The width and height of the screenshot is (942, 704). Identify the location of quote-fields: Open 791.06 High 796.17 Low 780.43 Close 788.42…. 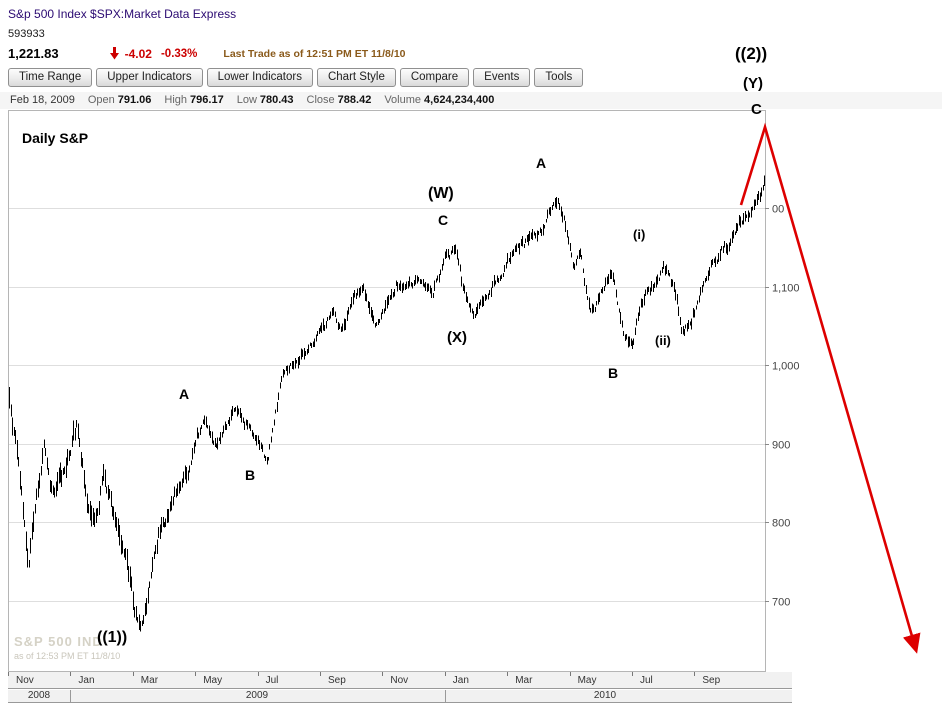
(285, 100).